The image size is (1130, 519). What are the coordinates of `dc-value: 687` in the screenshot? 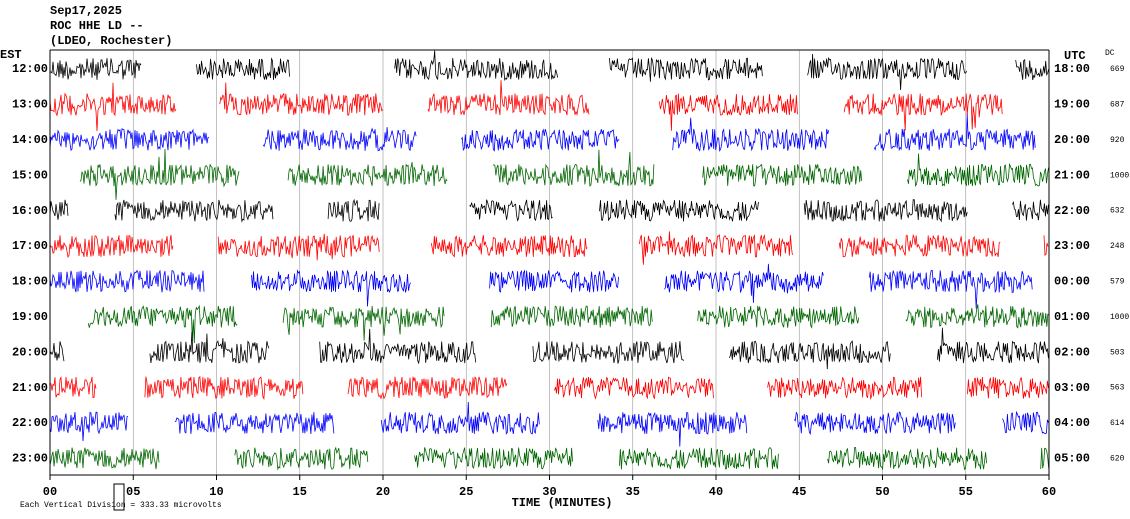 It's located at (1117, 105).